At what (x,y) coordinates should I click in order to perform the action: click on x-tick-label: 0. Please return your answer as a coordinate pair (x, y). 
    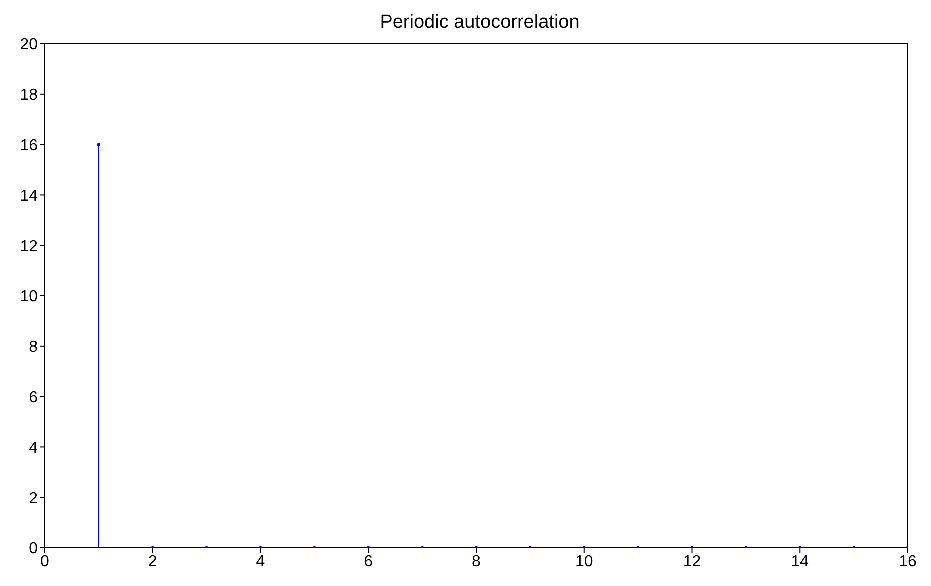
    Looking at the image, I should click on (45, 561).